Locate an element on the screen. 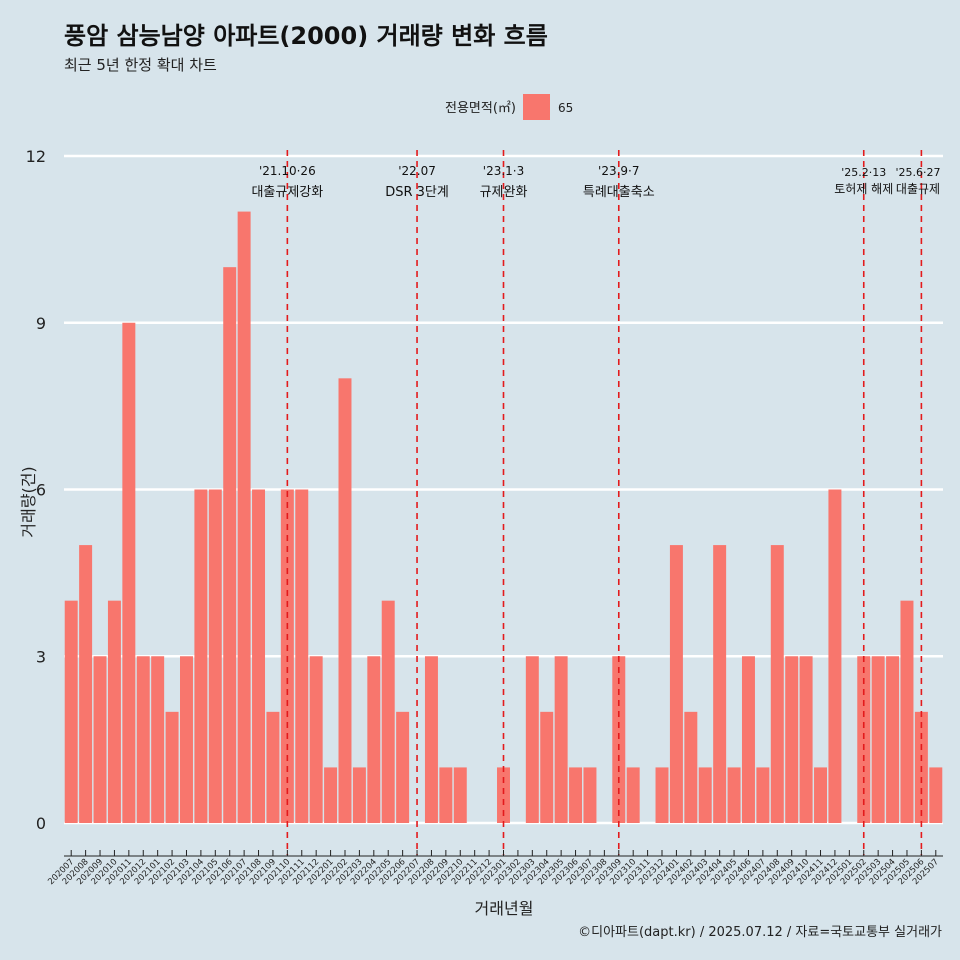 Image resolution: width=960 pixels, height=960 pixels. annotation-label: 특례대출축소 is located at coordinates (619, 192).